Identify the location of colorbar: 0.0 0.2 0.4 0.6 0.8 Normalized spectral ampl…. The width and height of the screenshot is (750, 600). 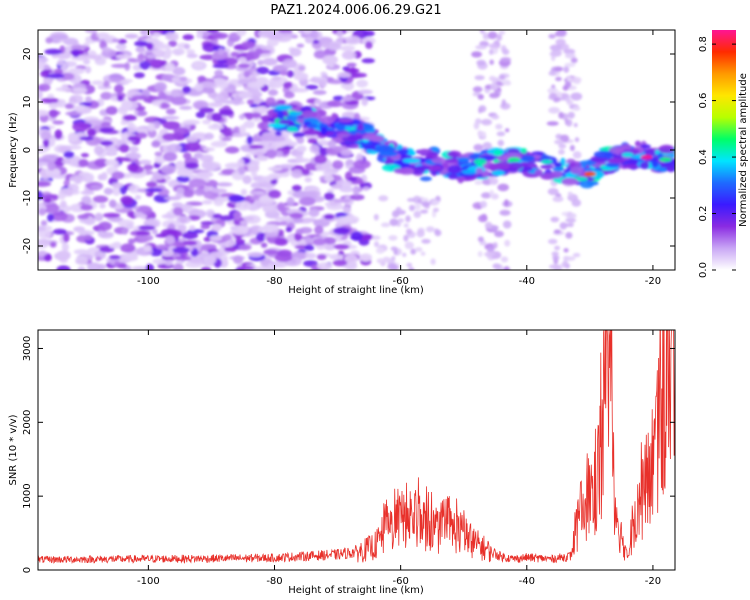
(723, 154).